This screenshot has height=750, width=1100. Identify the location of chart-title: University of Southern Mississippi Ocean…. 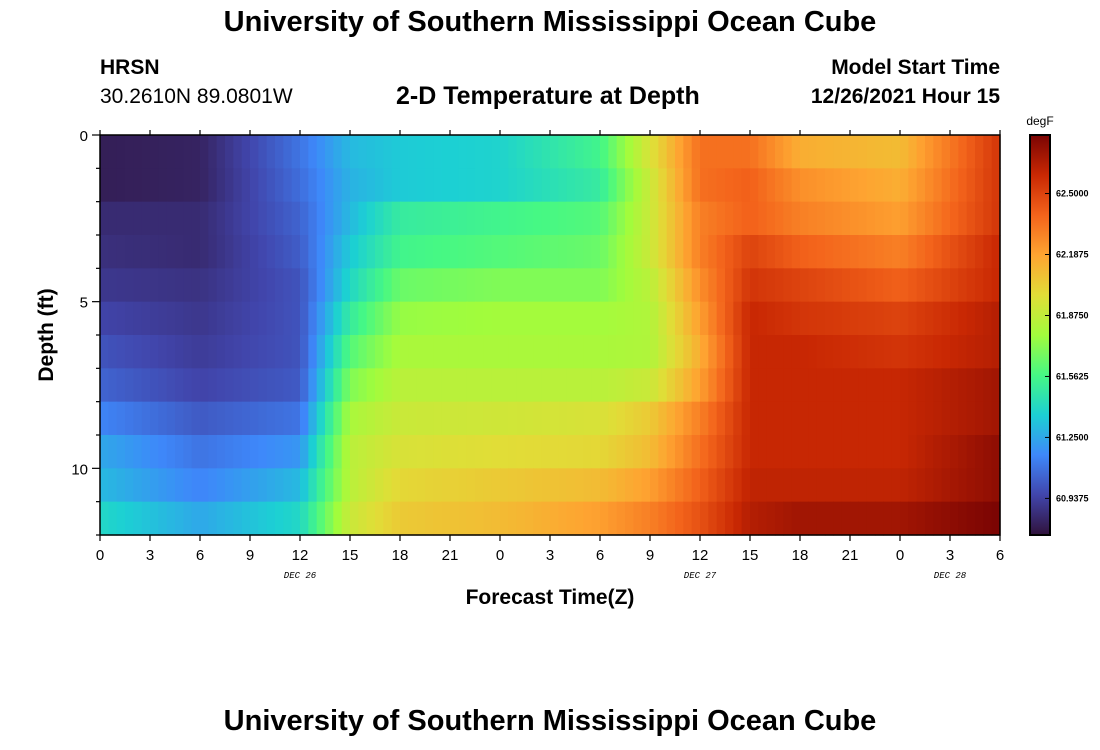
(550, 22).